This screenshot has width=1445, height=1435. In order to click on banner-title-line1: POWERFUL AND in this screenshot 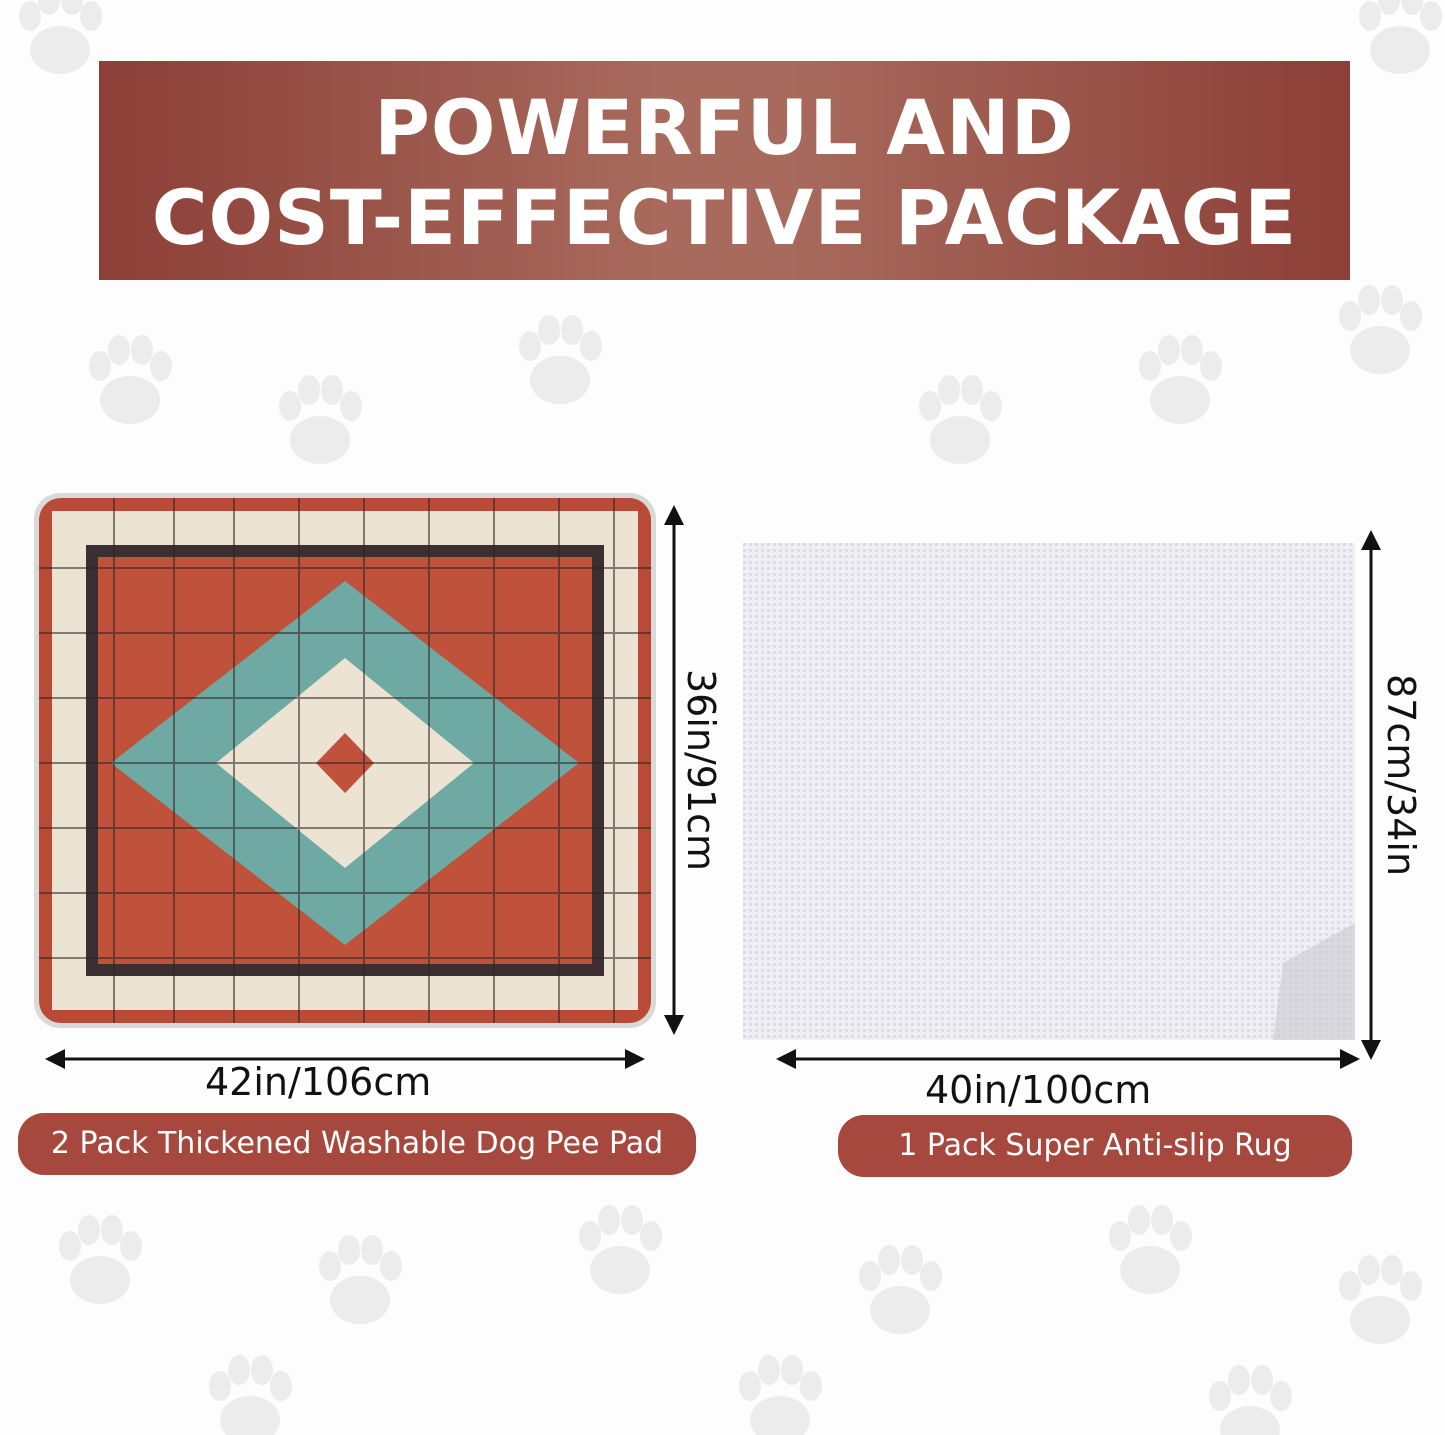, I will do `click(724, 127)`.